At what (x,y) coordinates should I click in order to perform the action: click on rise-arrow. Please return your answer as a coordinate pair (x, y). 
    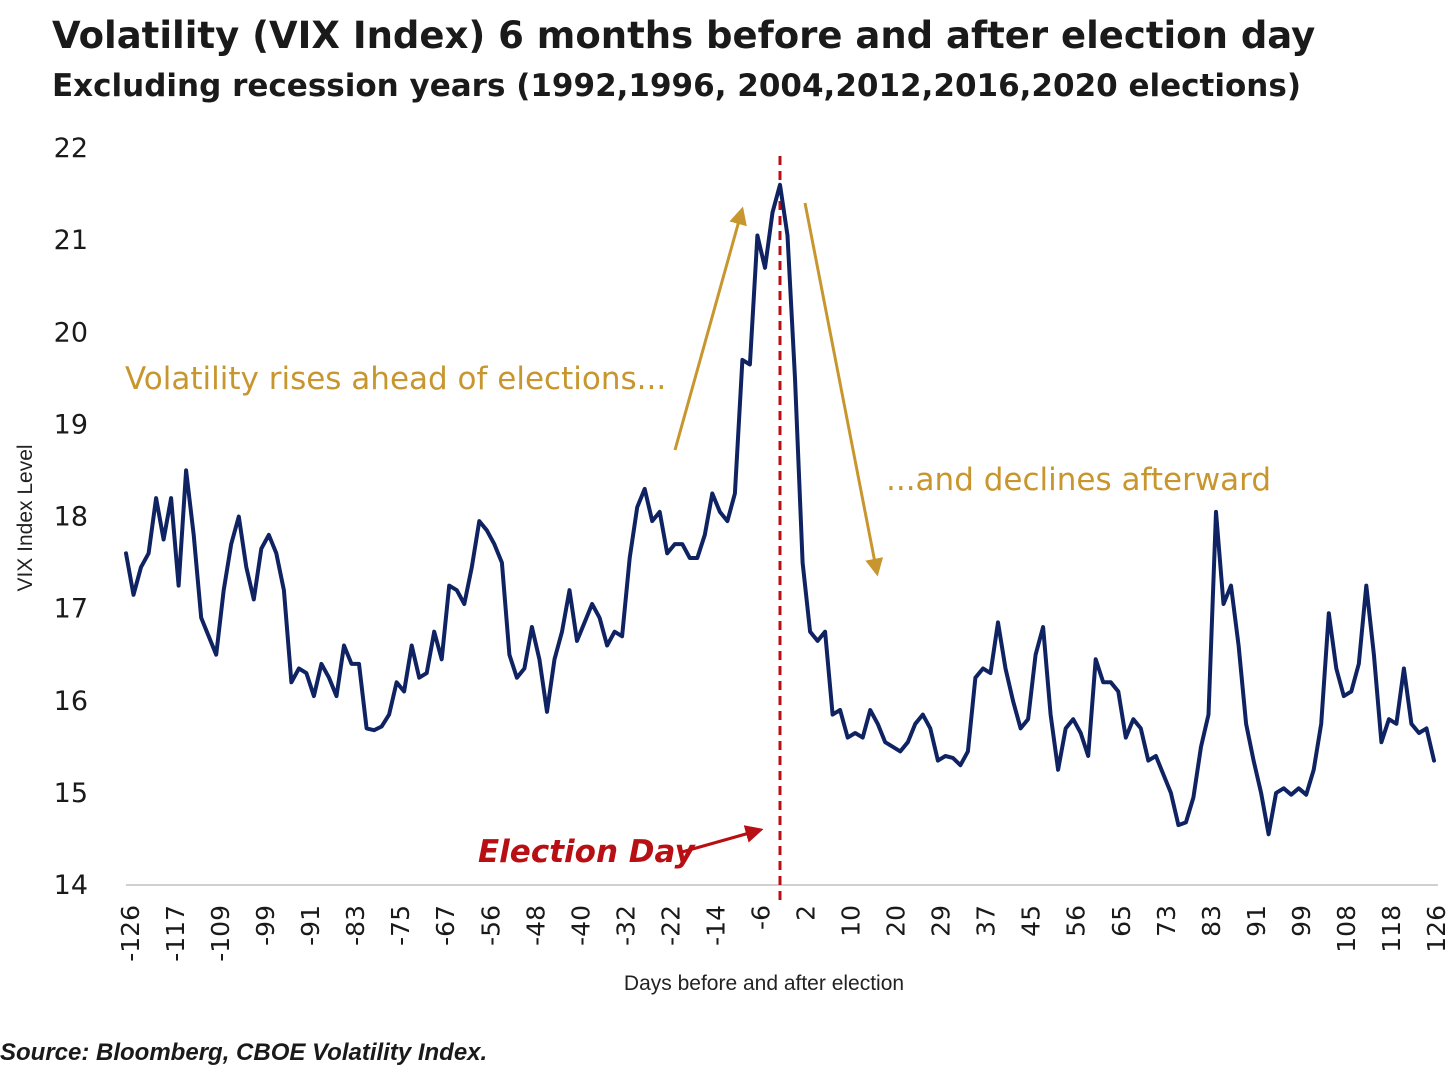
    Looking at the image, I should click on (710, 328).